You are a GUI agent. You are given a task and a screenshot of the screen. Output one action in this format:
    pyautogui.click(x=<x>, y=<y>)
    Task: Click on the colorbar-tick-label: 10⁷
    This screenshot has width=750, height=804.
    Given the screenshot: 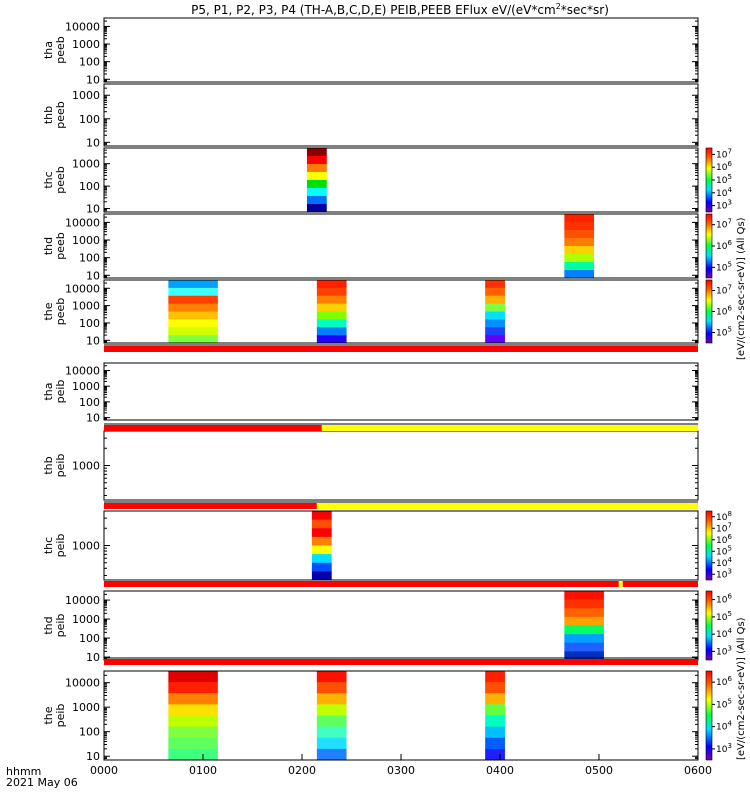 What is the action you would take?
    pyautogui.click(x=724, y=290)
    